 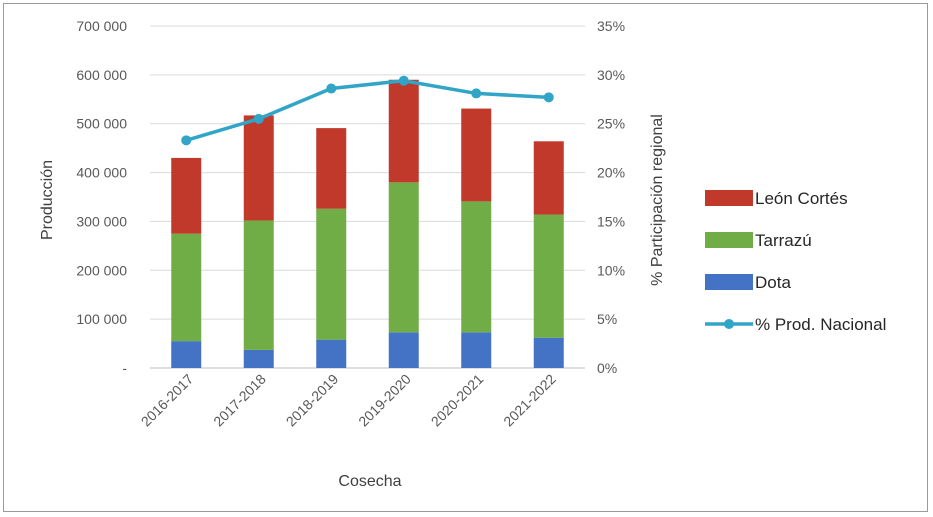 What do you see at coordinates (457, 400) in the screenshot?
I see `x-tick-label: 2020-2021` at bounding box center [457, 400].